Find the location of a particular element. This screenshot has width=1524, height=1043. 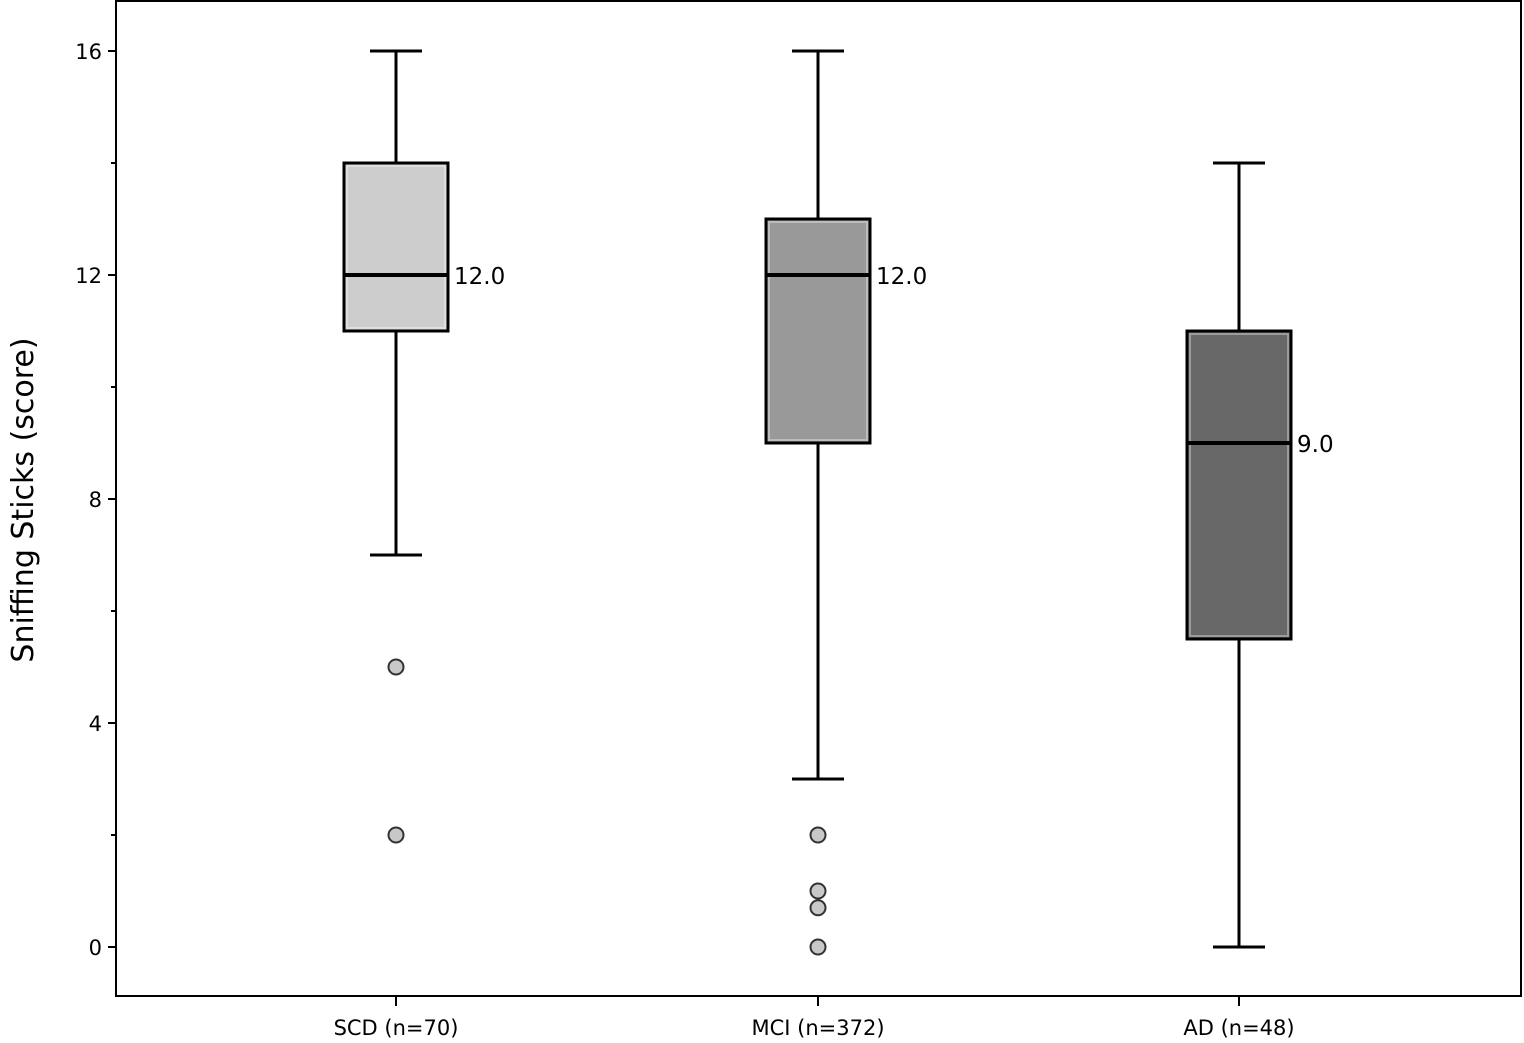

x-tick-label: AD (n=48) is located at coordinates (1238, 1028).